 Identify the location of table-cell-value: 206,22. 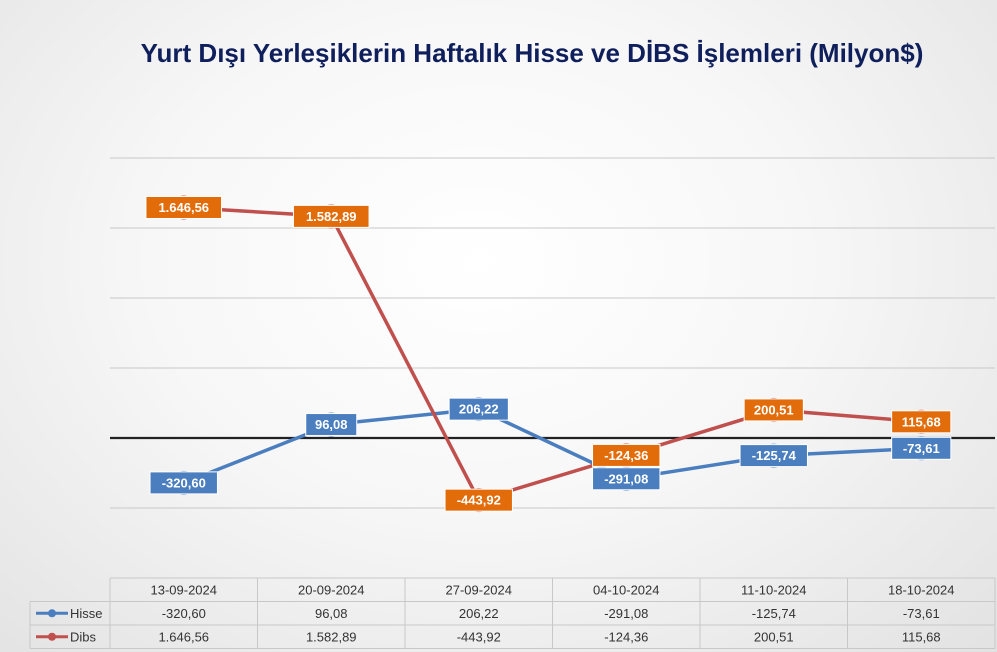
(479, 613).